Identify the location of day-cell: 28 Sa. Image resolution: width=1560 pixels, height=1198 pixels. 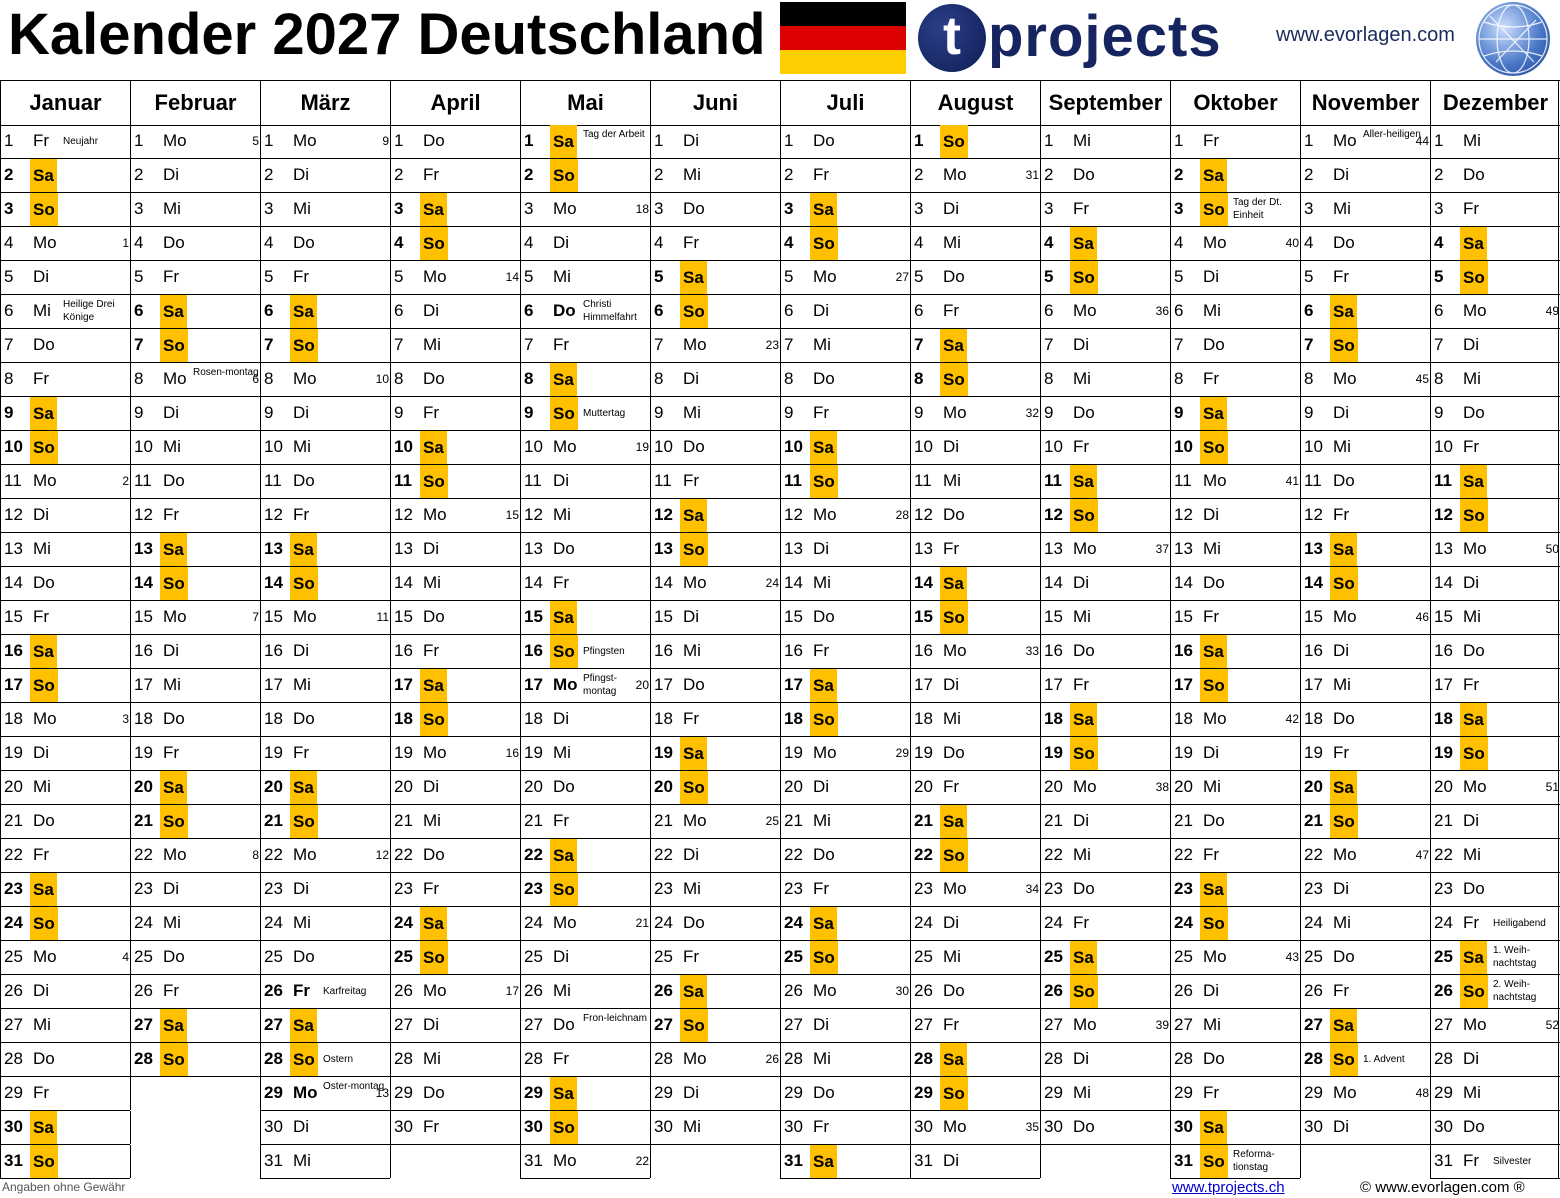
(975, 1060).